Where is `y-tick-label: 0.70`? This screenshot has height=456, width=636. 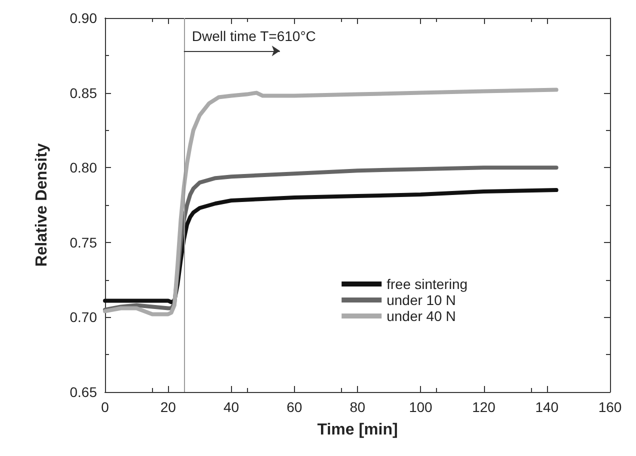
y-tick-label: 0.70 is located at coordinates (84, 317).